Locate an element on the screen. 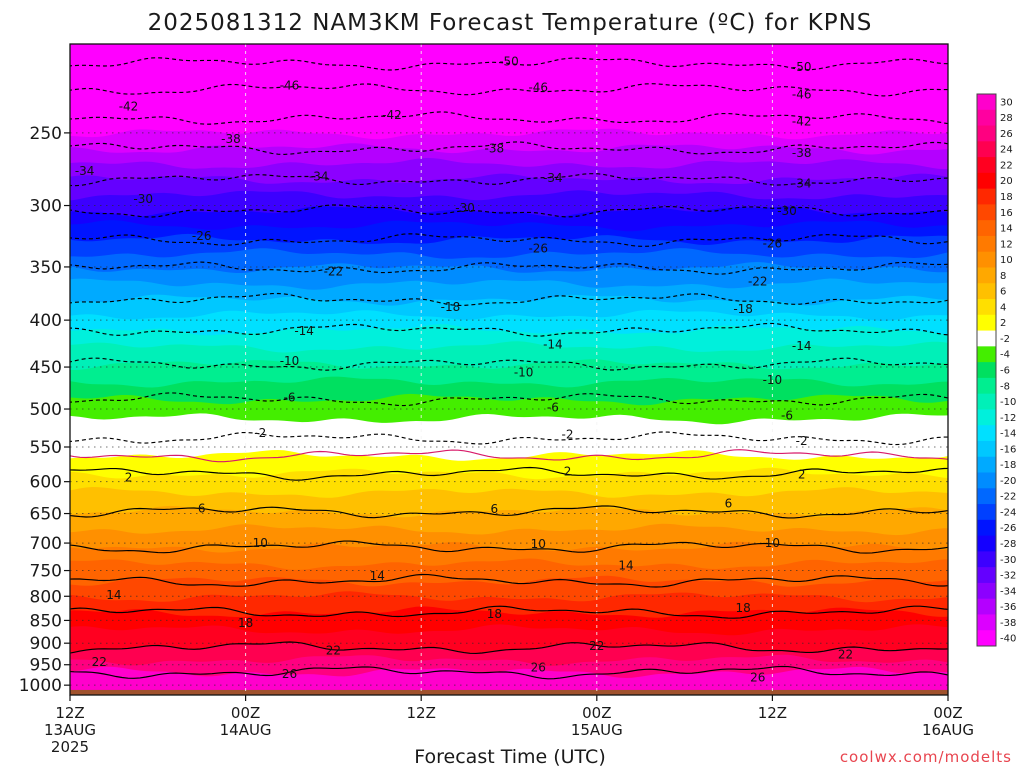 The image size is (1024, 768). x-axis-label: Forecast Time (UTC) is located at coordinates (509, 757).